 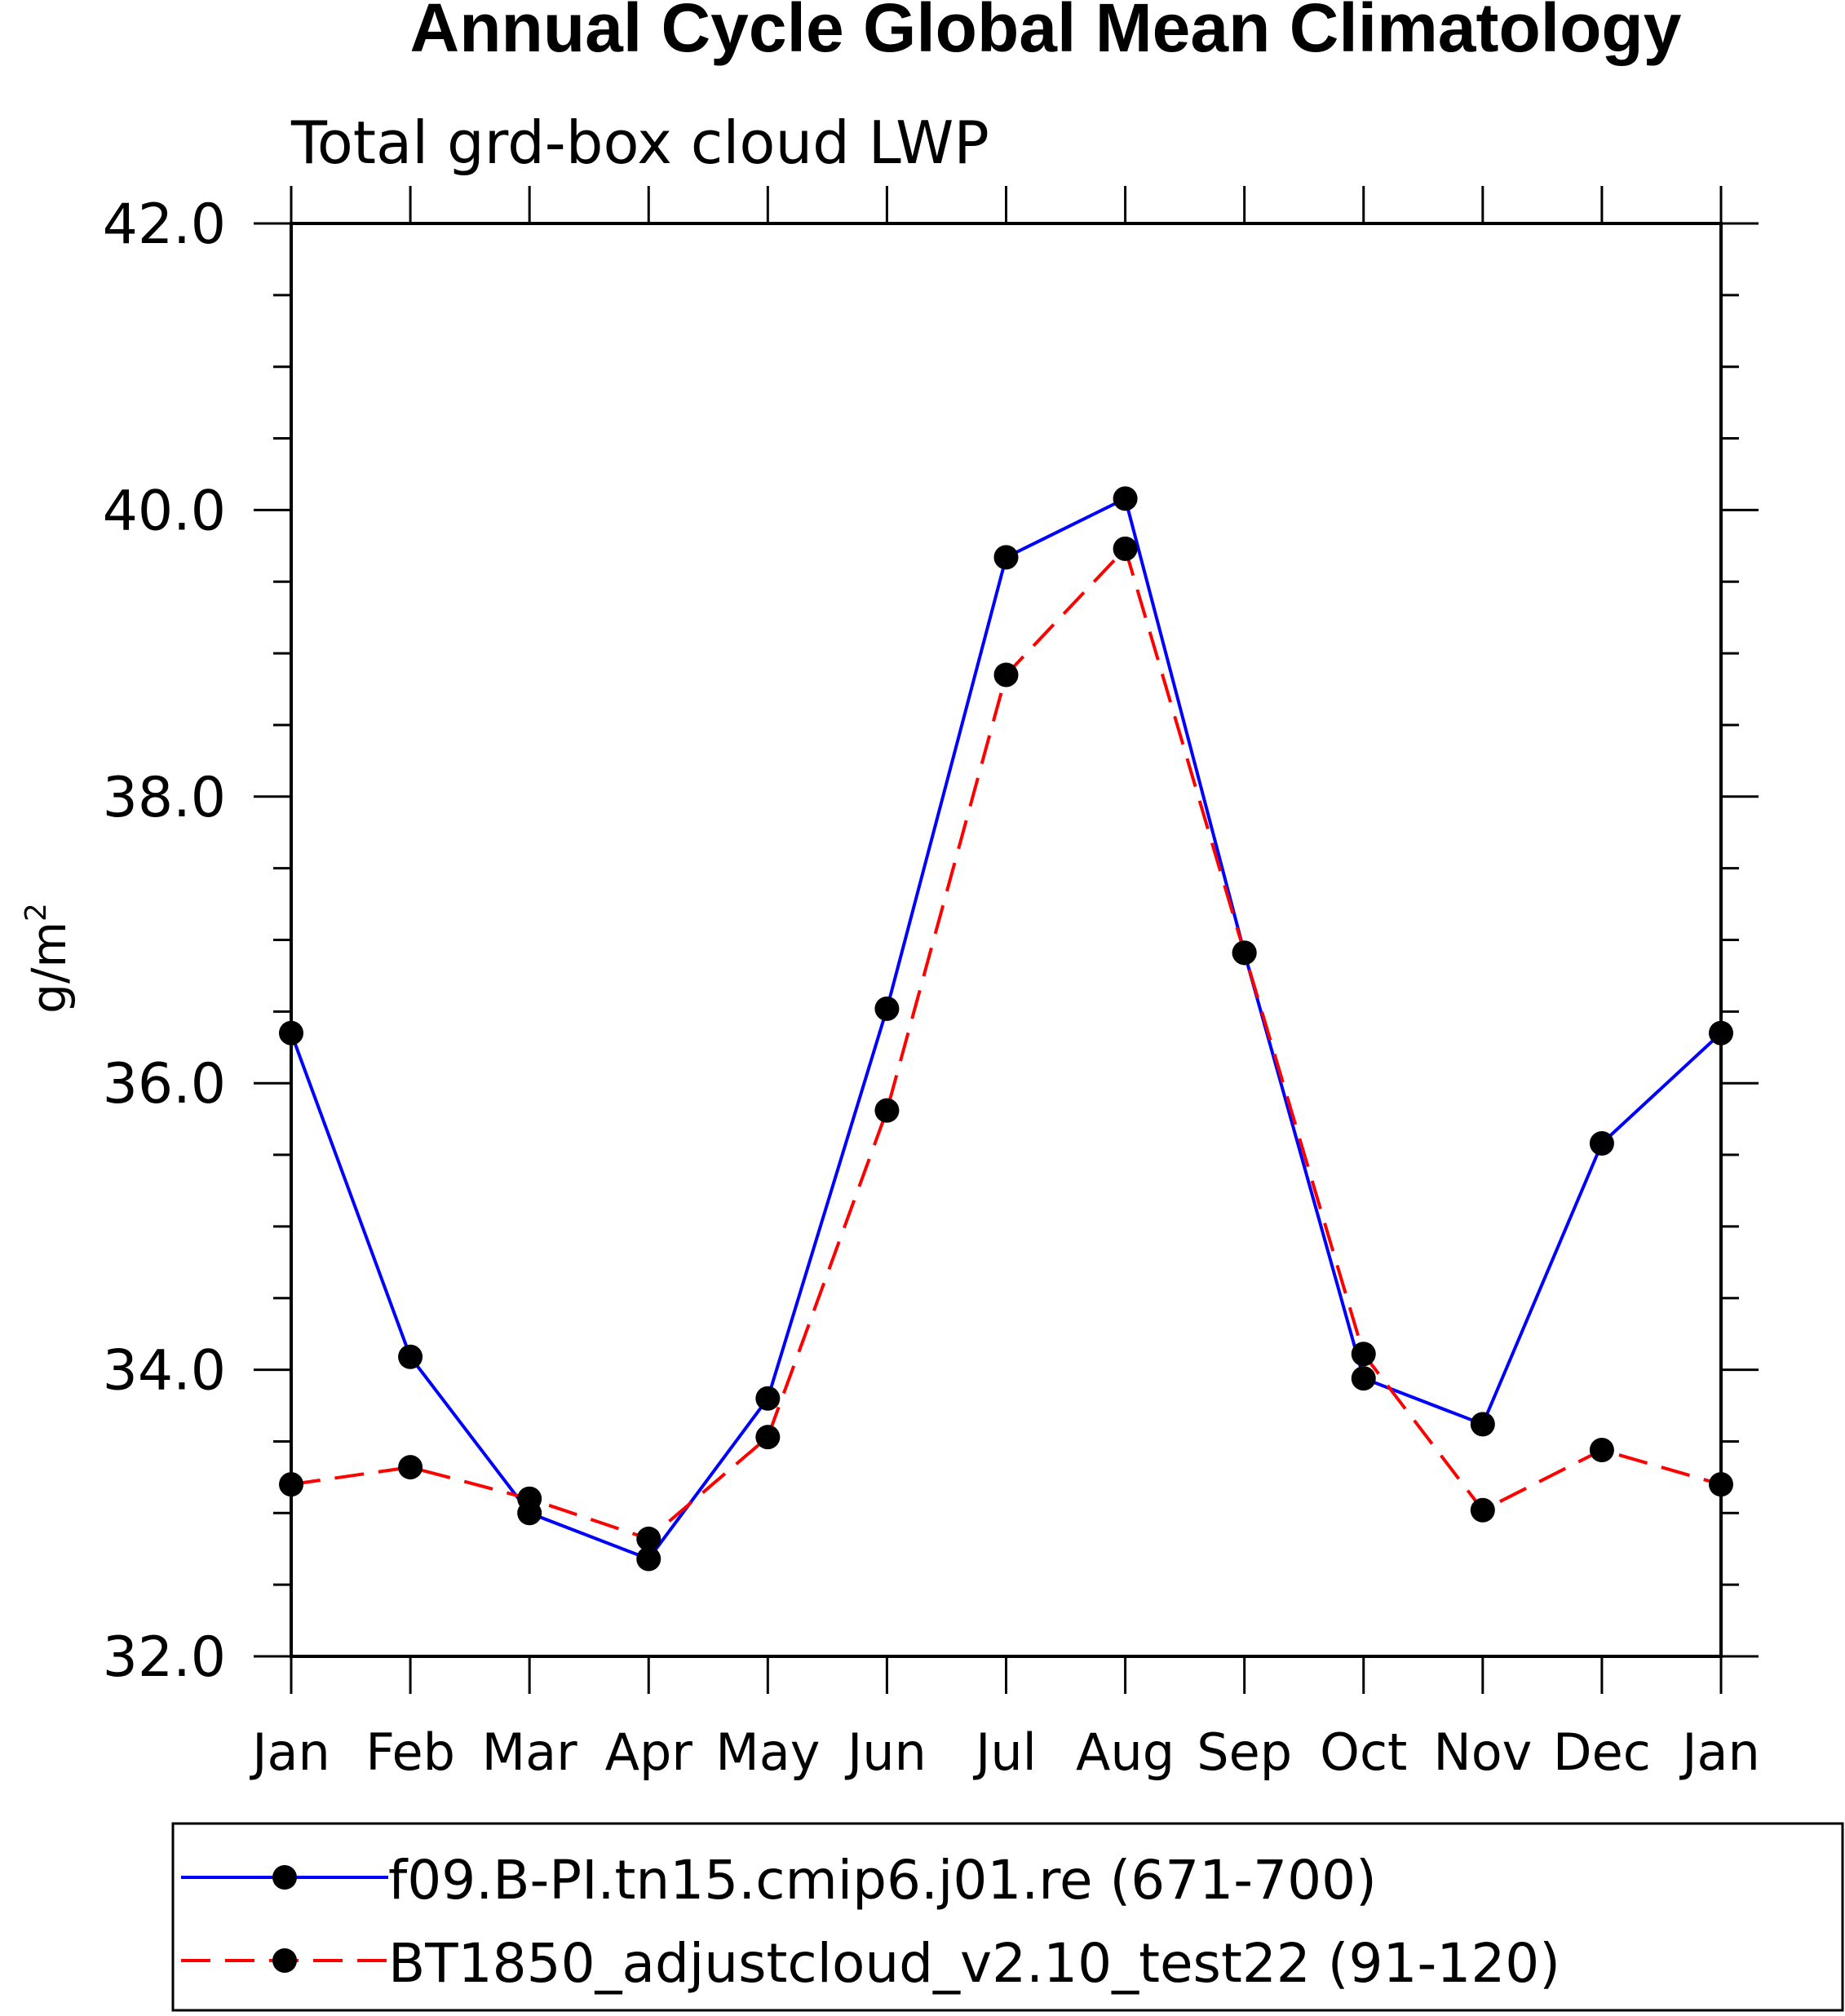 I want to click on legend-box, so click(x=1008, y=1917).